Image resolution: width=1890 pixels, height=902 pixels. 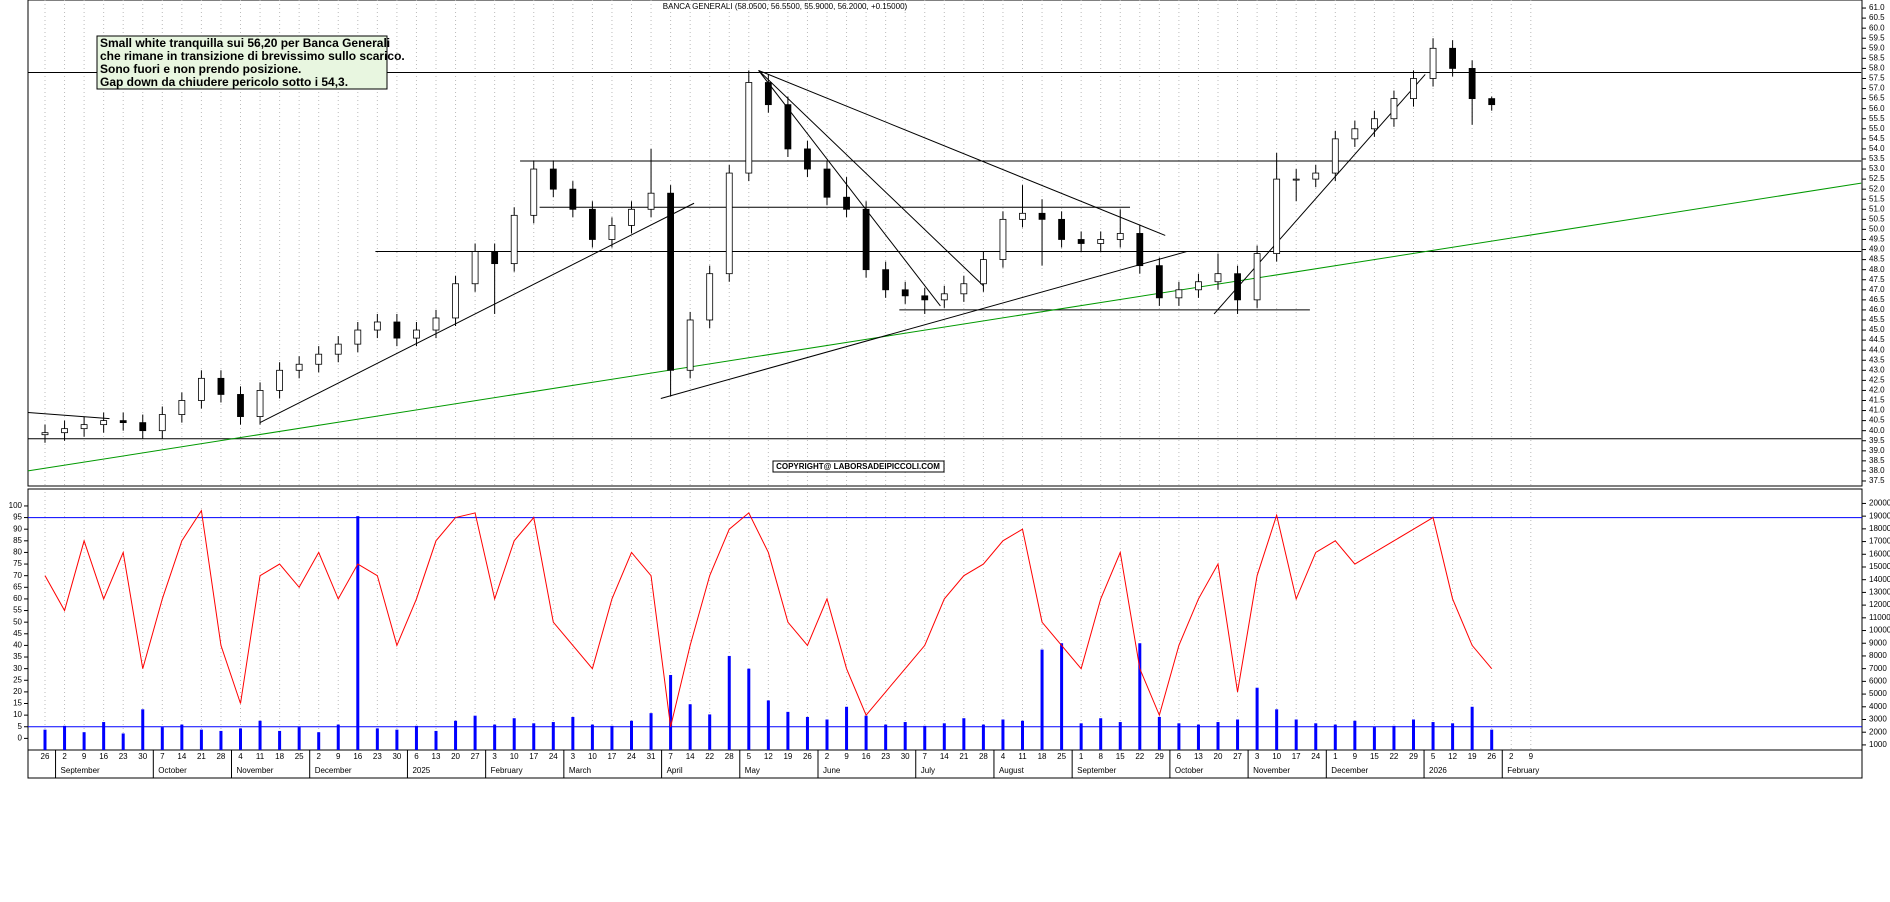 I want to click on y-tick-label: 48.5, so click(x=1877, y=259).